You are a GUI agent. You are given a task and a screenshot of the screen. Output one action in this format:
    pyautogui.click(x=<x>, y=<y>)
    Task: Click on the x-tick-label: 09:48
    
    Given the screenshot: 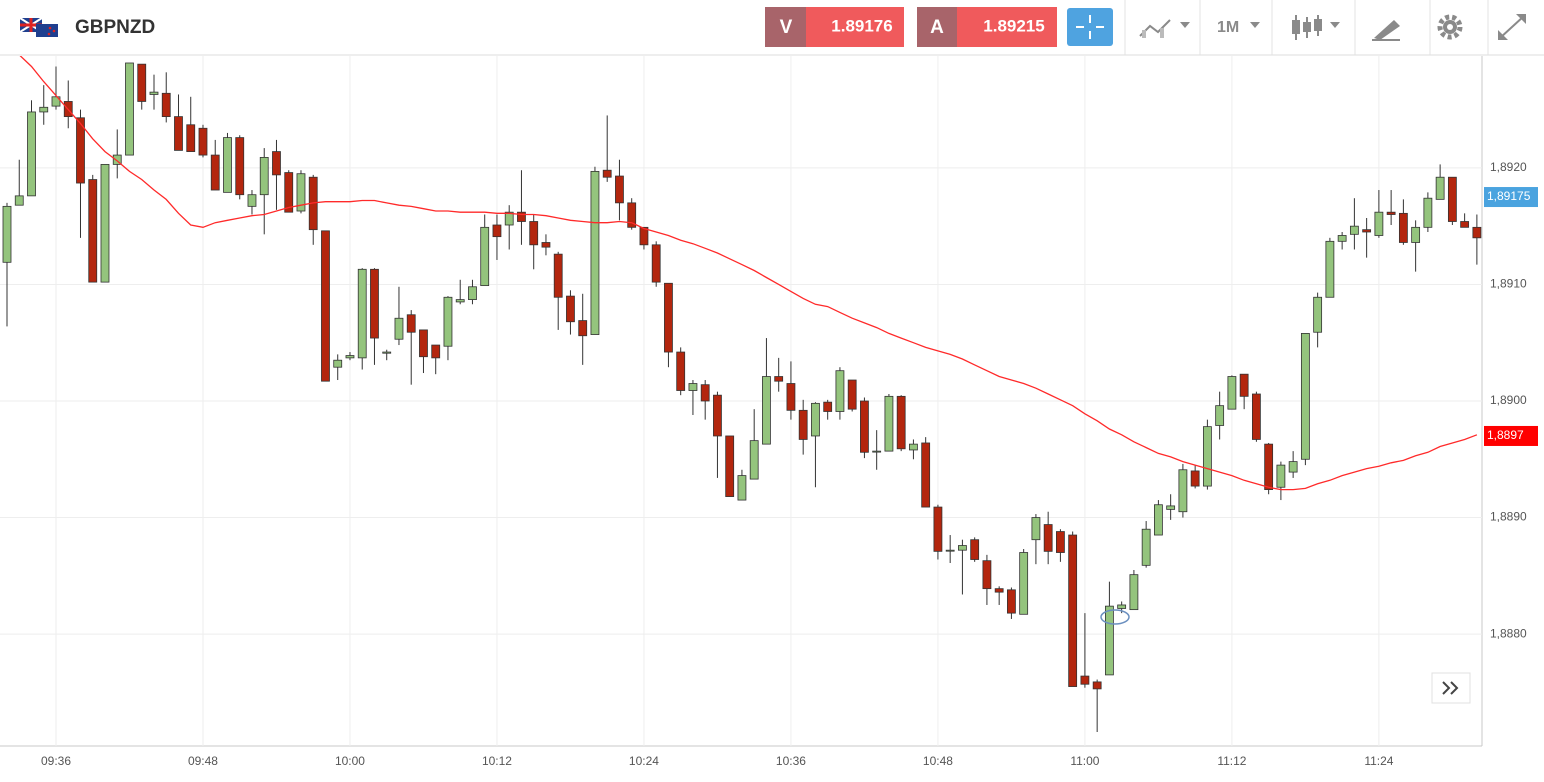 What is the action you would take?
    pyautogui.click(x=203, y=761)
    